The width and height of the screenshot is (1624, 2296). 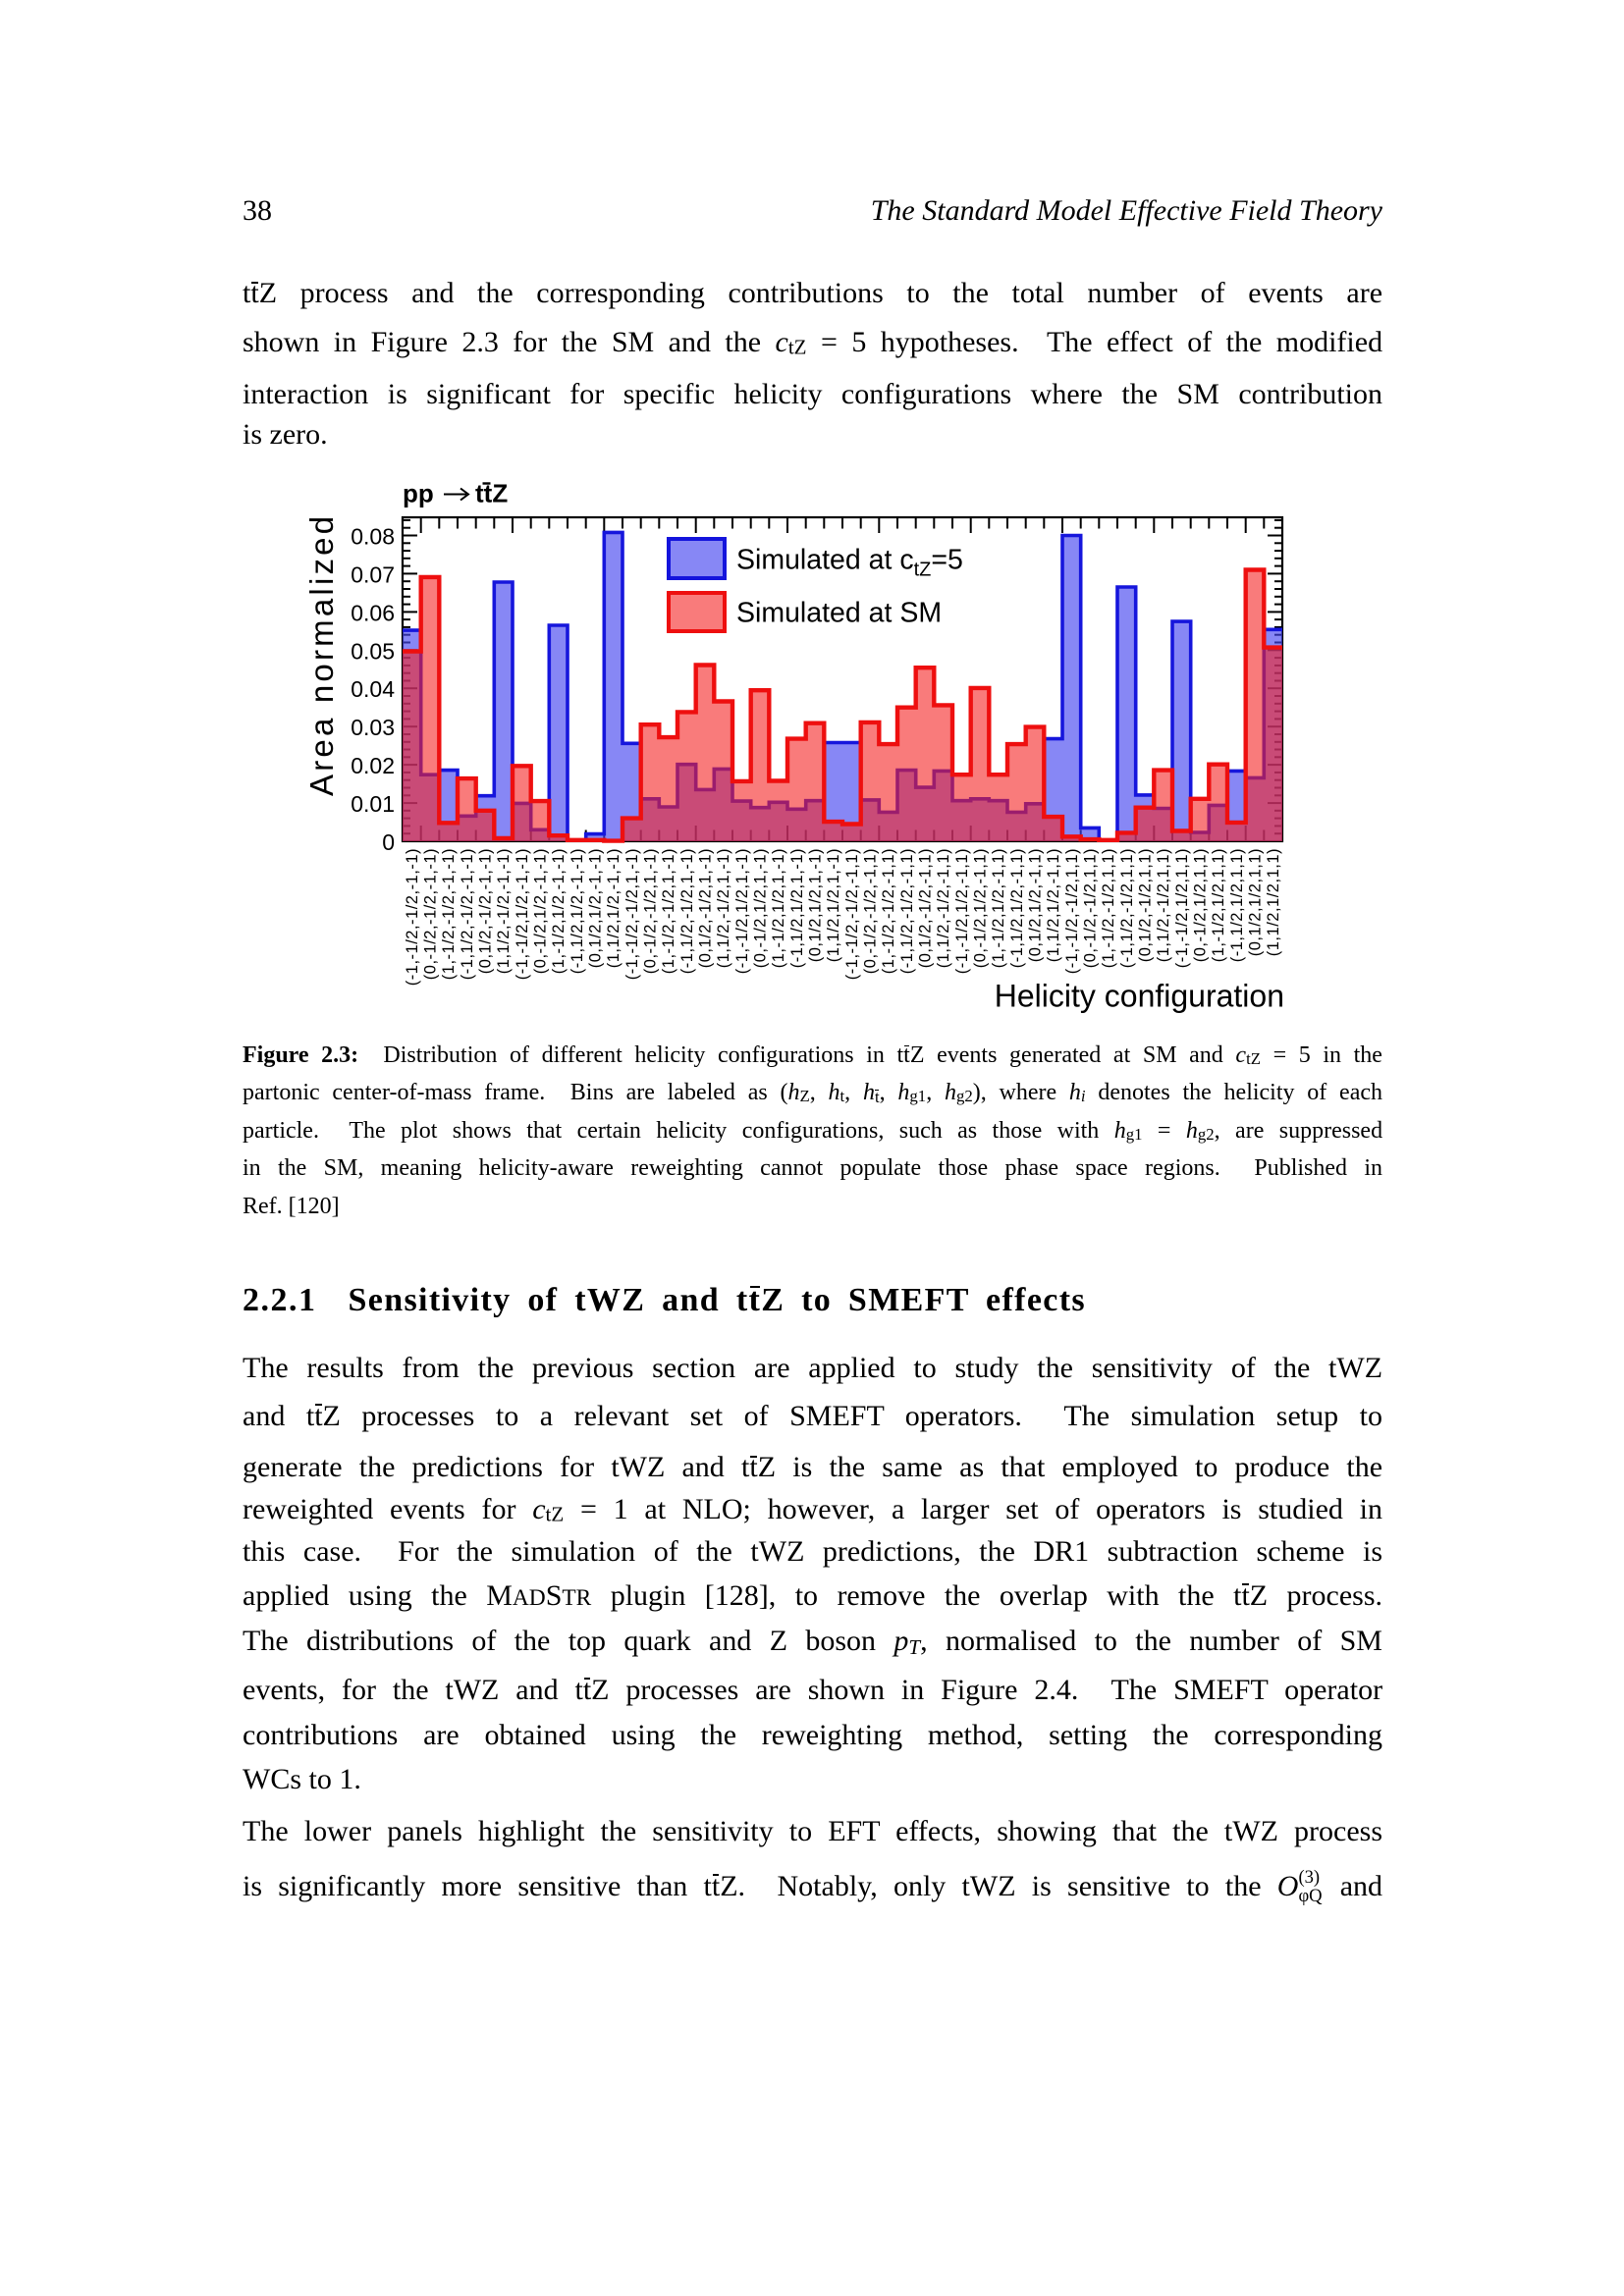 I want to click on svg-text: (0,-1/2,1/2,-1,1), so click(x=981, y=908).